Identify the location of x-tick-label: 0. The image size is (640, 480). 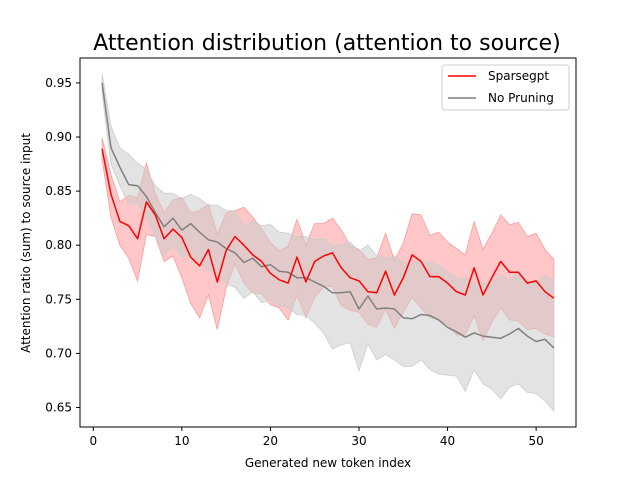
(93, 441).